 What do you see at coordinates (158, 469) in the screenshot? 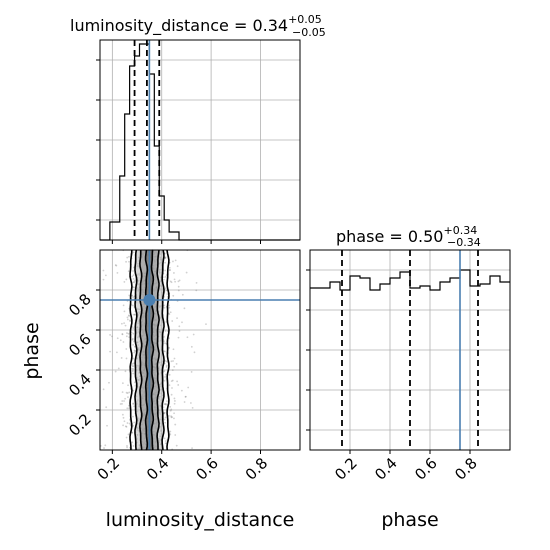
I see `p3-xtick-label-1: 0.4` at bounding box center [158, 469].